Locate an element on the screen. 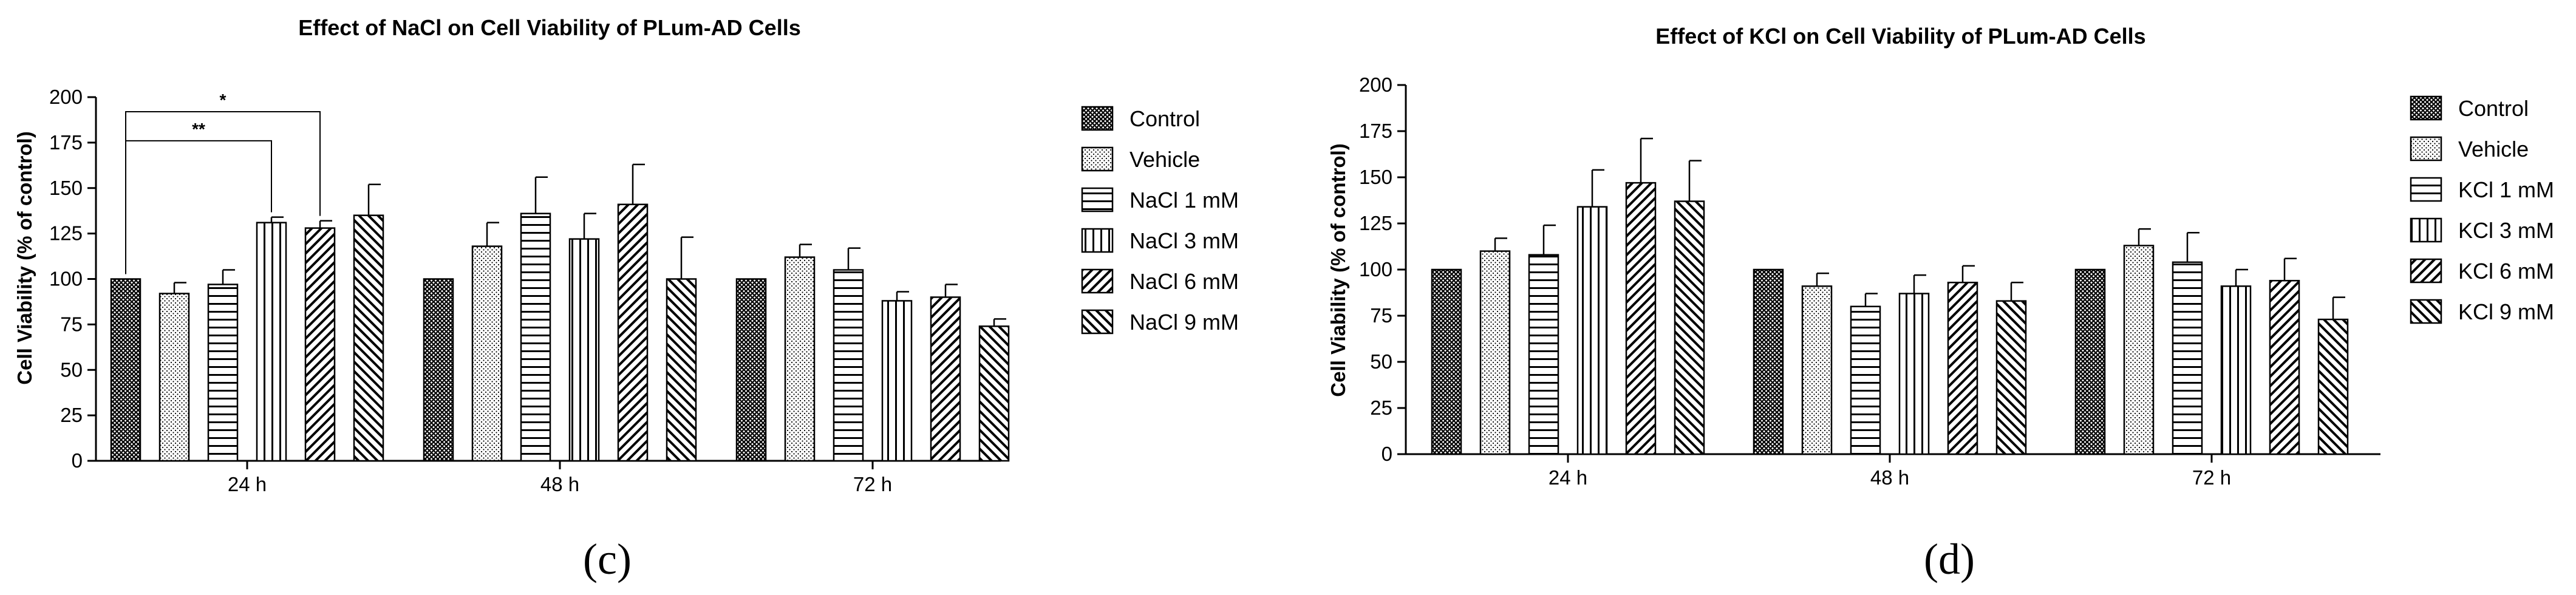 The image size is (2576, 595). legend-label: NaCl 9 mM is located at coordinates (1185, 322).